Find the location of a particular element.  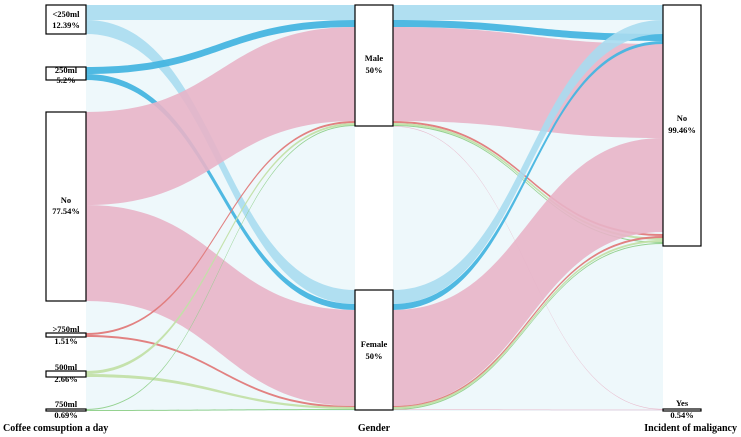

axis-label-malignancy: Incident of maligancy is located at coordinates (690, 428).